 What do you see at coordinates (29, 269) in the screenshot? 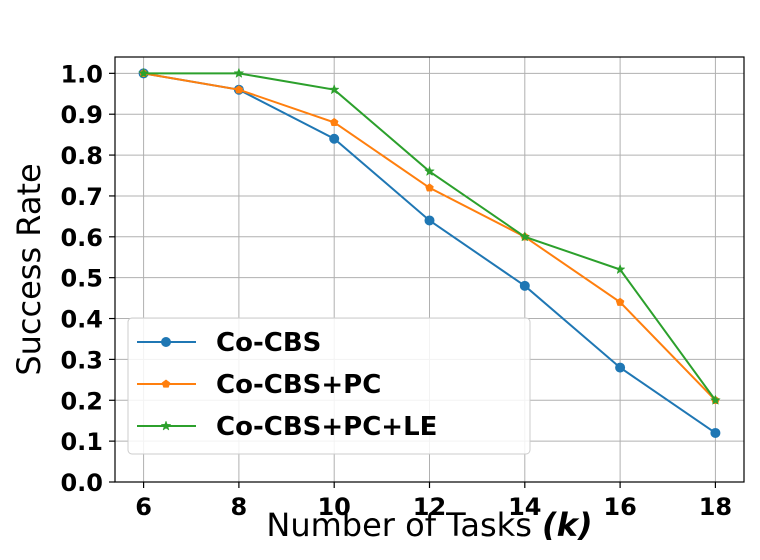
I see `y-axis-title: Success Rate` at bounding box center [29, 269].